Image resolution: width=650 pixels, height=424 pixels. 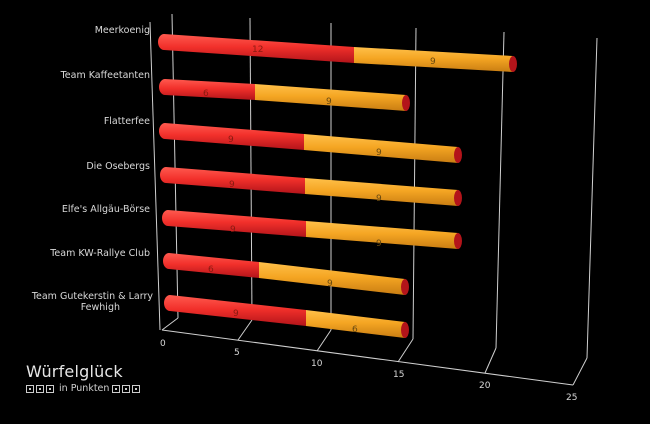 What do you see at coordinates (312, 229) in the screenshot?
I see `bar-elfes-allgaeu-boerse: 9 9` at bounding box center [312, 229].